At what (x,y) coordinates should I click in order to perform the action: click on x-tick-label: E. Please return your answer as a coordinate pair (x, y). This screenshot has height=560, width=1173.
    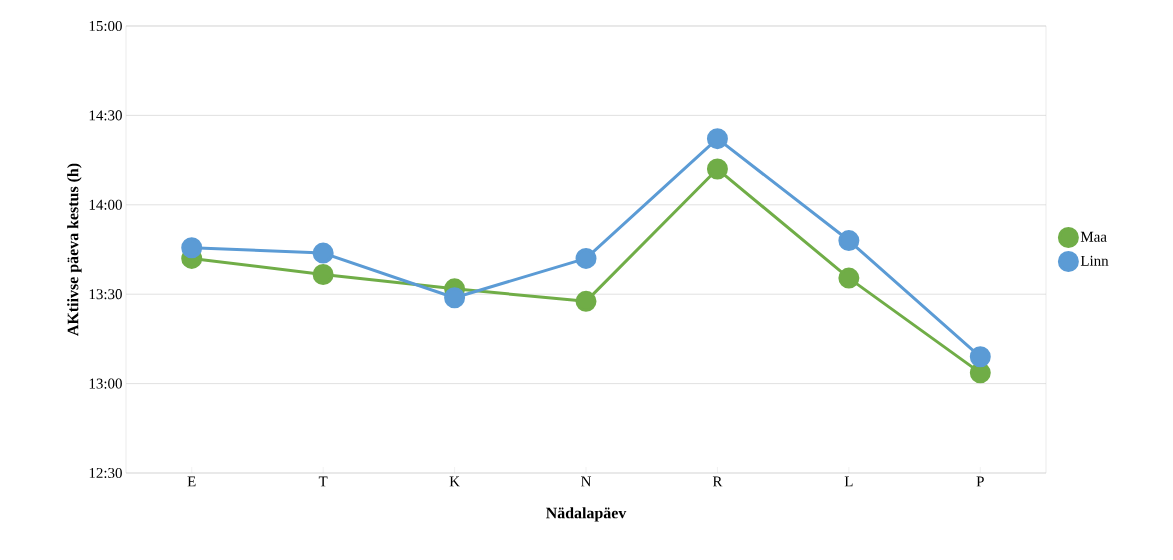
    Looking at the image, I should click on (191, 481).